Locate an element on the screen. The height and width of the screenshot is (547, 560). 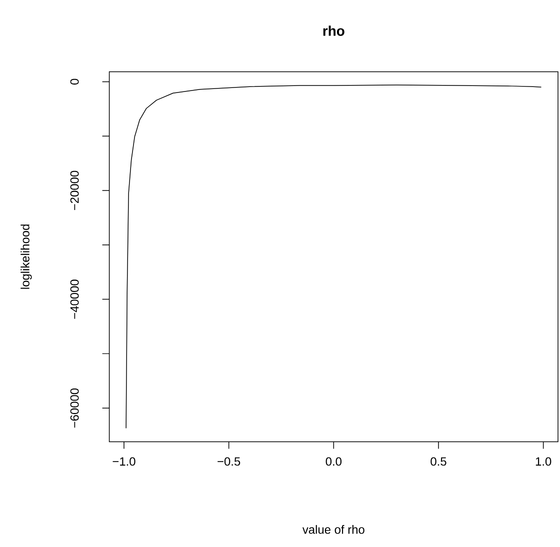
x-tick-label: 0.0 is located at coordinates (334, 461).